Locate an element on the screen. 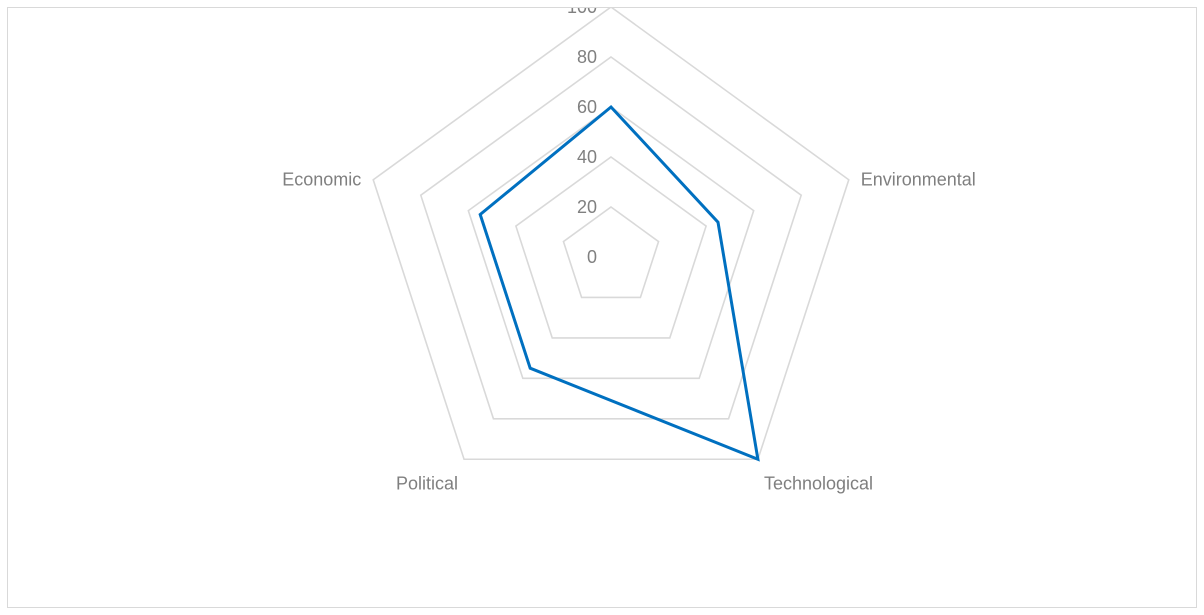  tick-label-60: 60 is located at coordinates (587, 107).